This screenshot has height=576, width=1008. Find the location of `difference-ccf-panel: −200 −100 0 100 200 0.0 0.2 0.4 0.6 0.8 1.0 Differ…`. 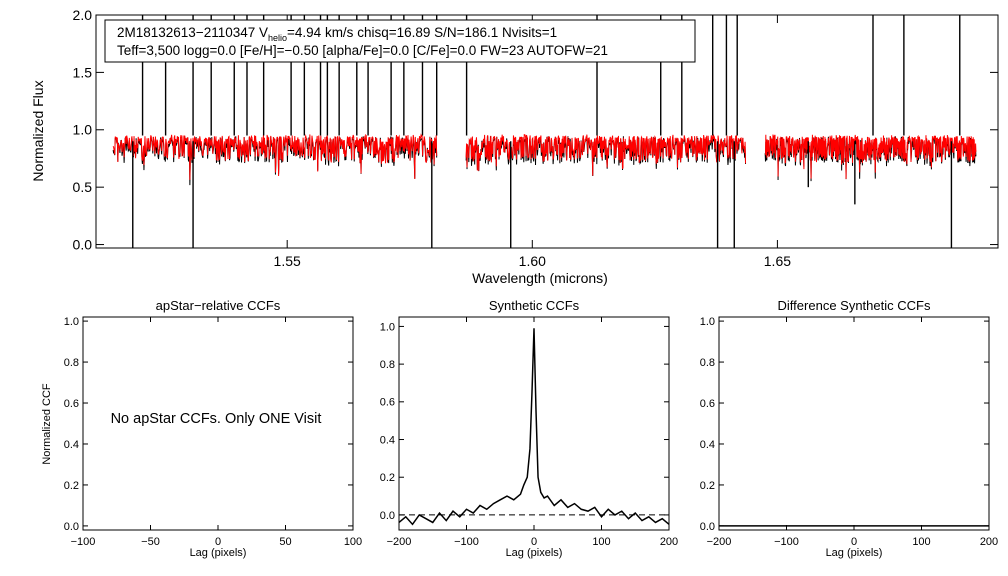

difference-ccf-panel: −200 −100 0 100 200 0.0 0.2 0.4 0.6 0.8 1.0 Differ… is located at coordinates (849, 428).